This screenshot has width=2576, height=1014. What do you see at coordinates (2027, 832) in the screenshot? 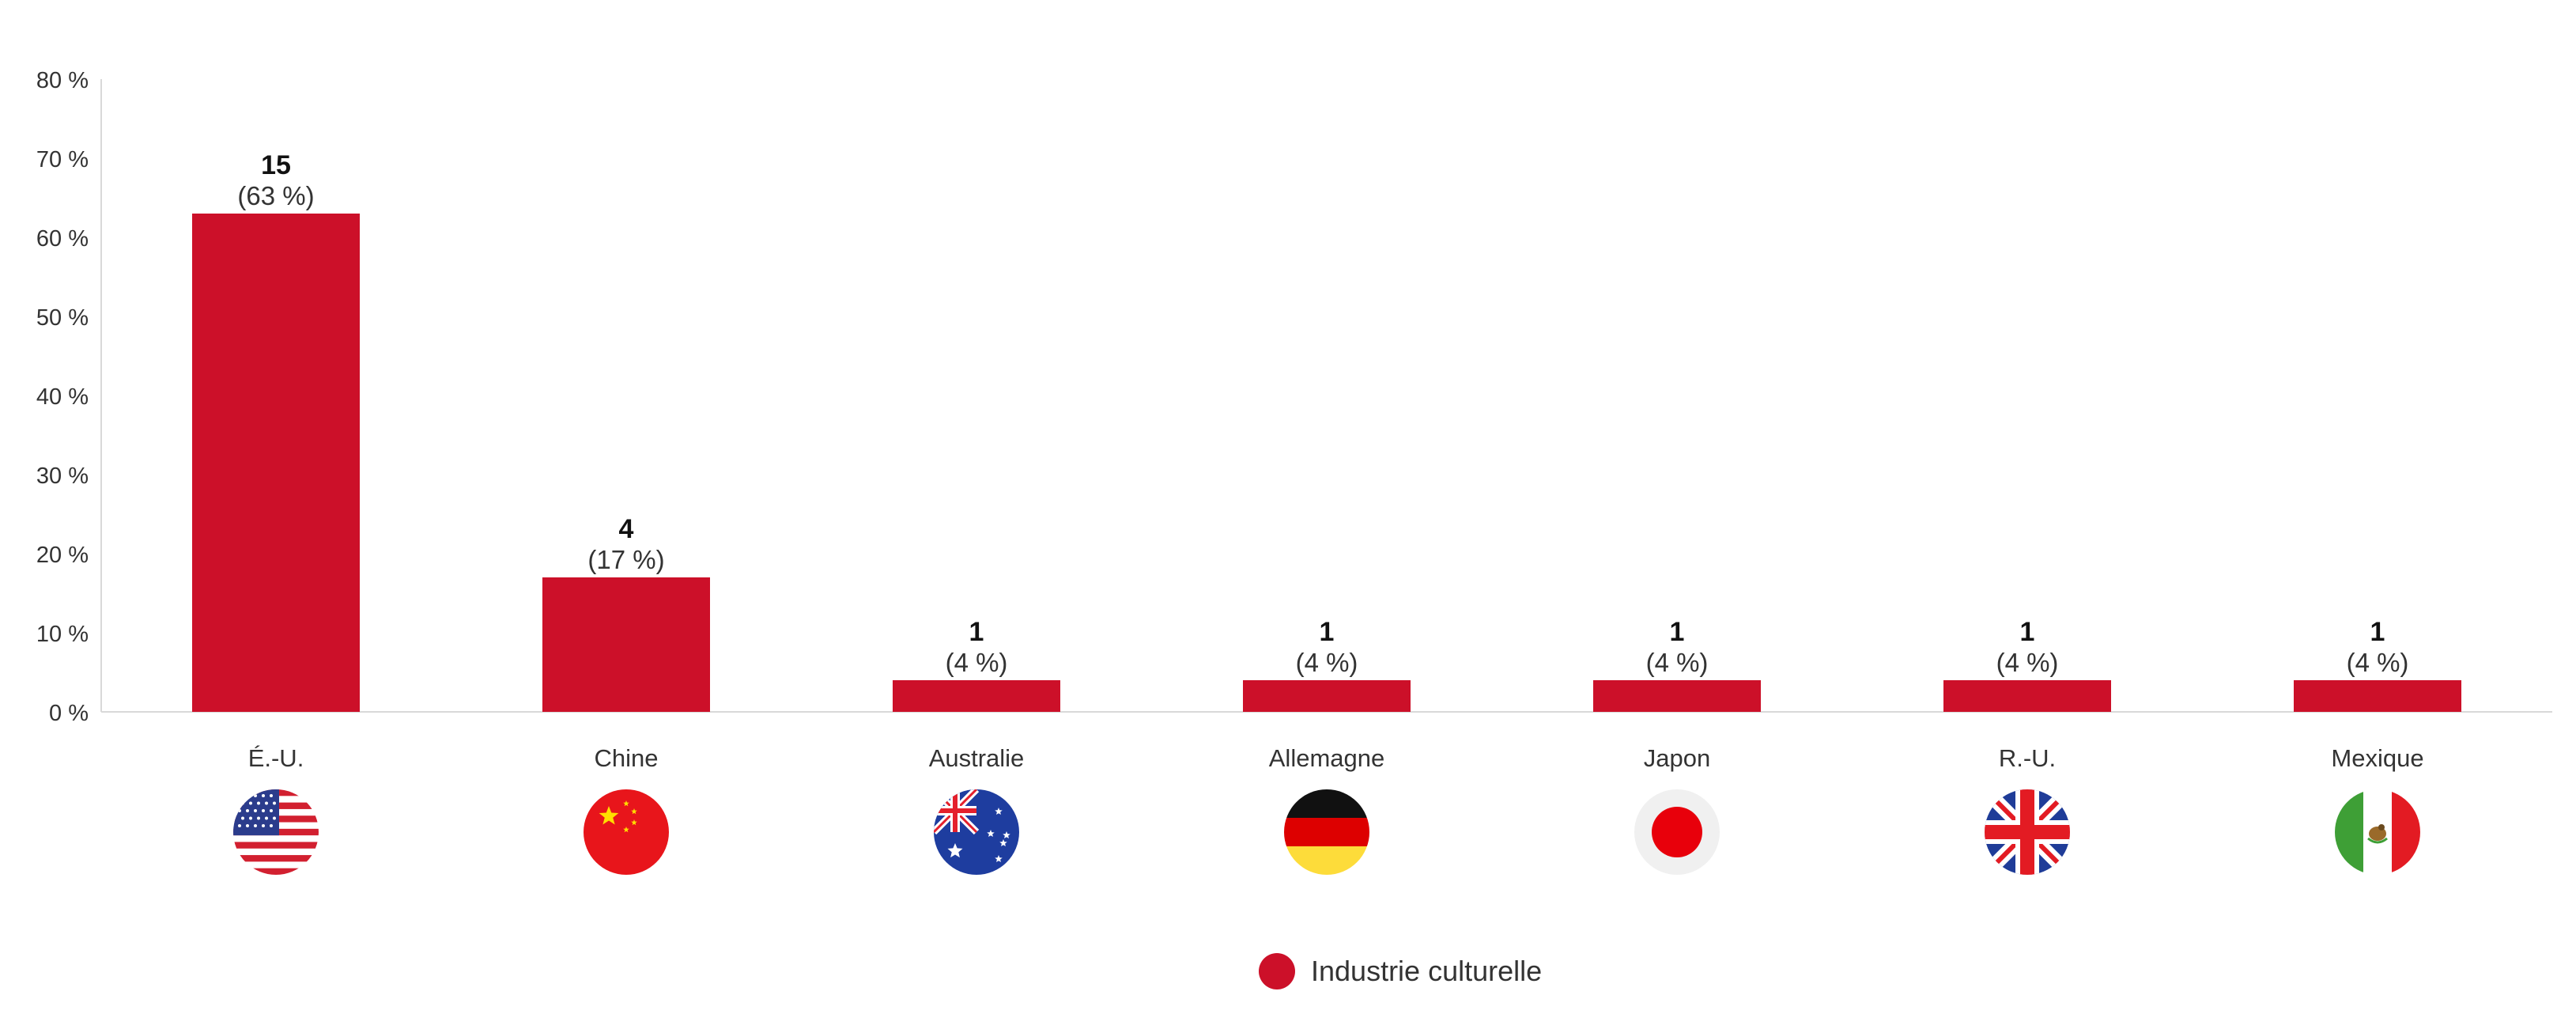
I see `uk-flag-icon` at bounding box center [2027, 832].